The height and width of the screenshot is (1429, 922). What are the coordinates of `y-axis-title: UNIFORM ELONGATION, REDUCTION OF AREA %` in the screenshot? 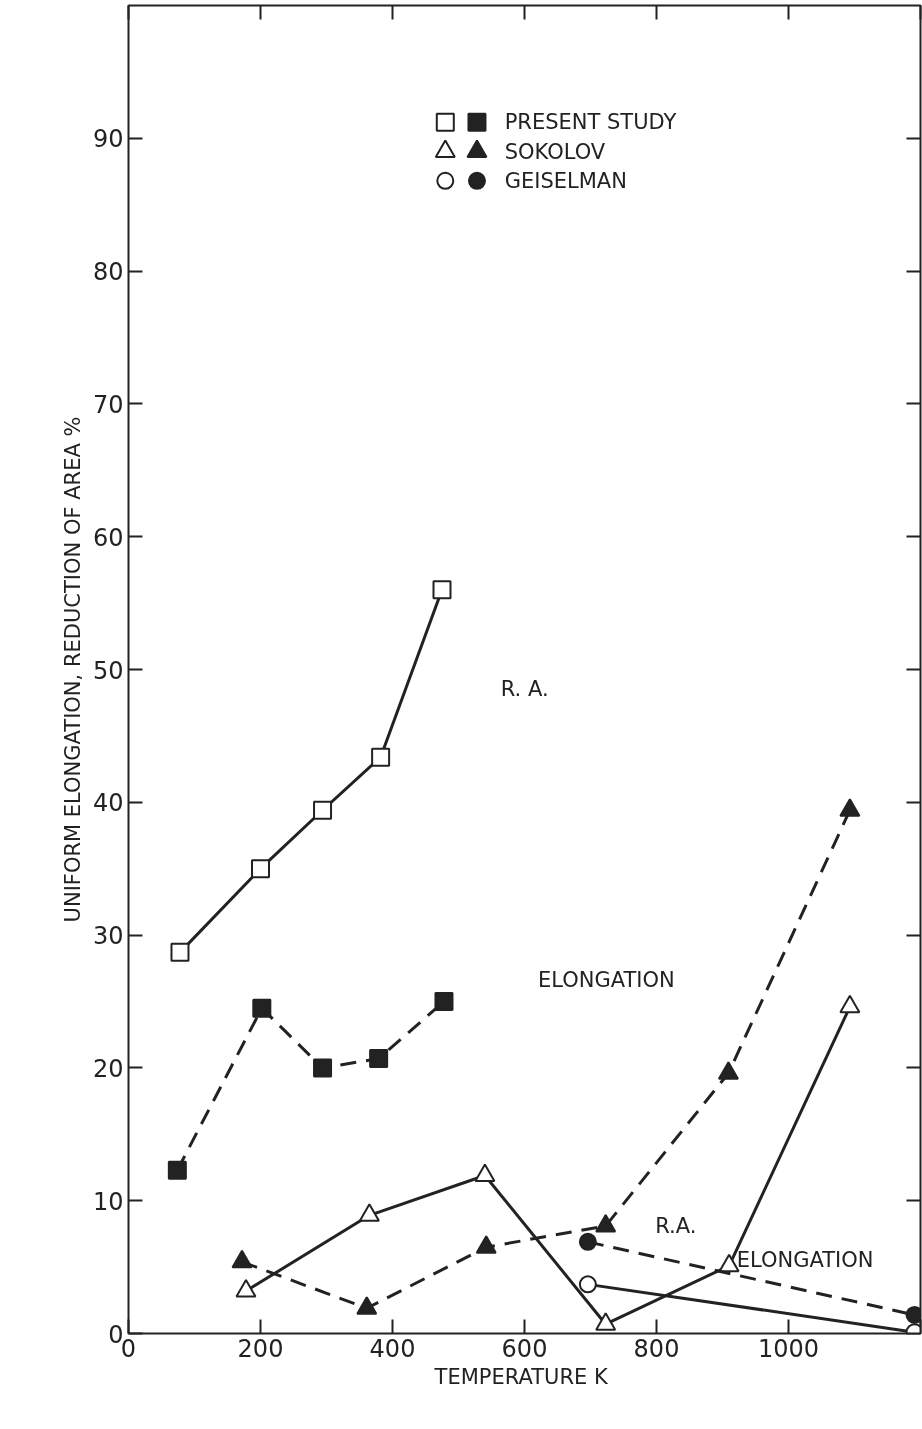 It's located at (72, 669).